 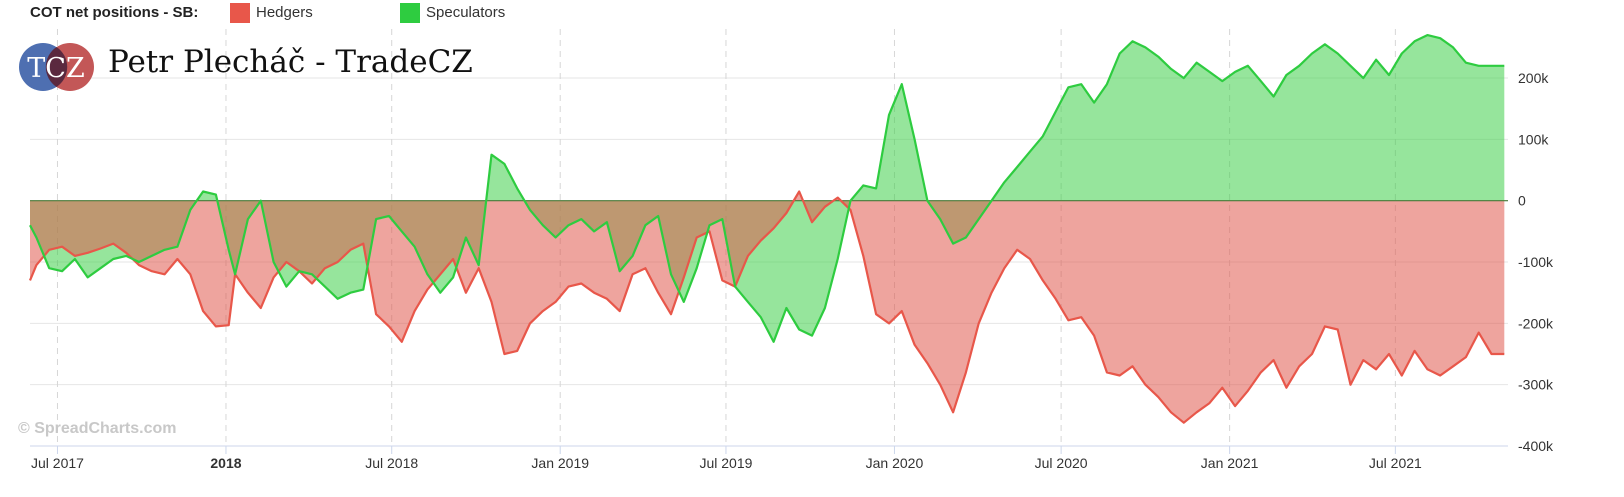 I want to click on logo-text: Petr Plecháč - TradeCZ, so click(x=290, y=62).